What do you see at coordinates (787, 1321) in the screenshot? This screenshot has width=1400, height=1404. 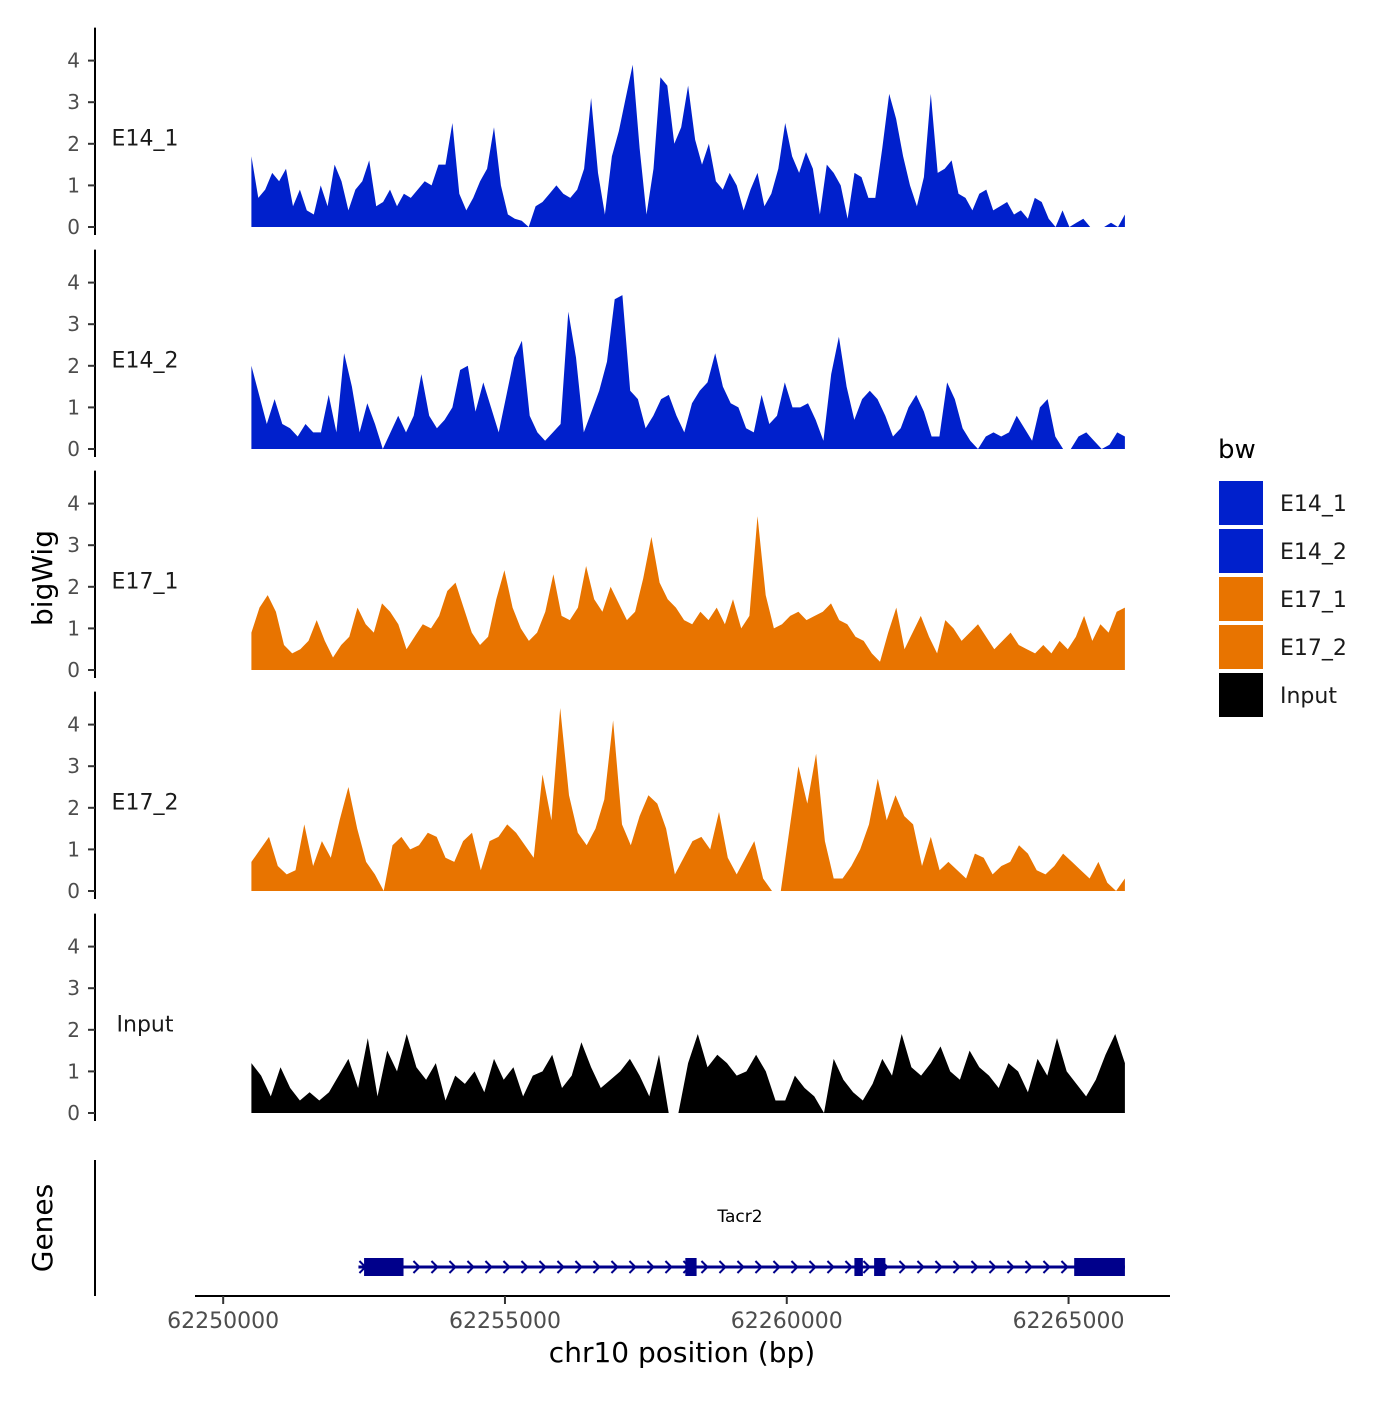 I see `x-tick-label: 62260000` at bounding box center [787, 1321].